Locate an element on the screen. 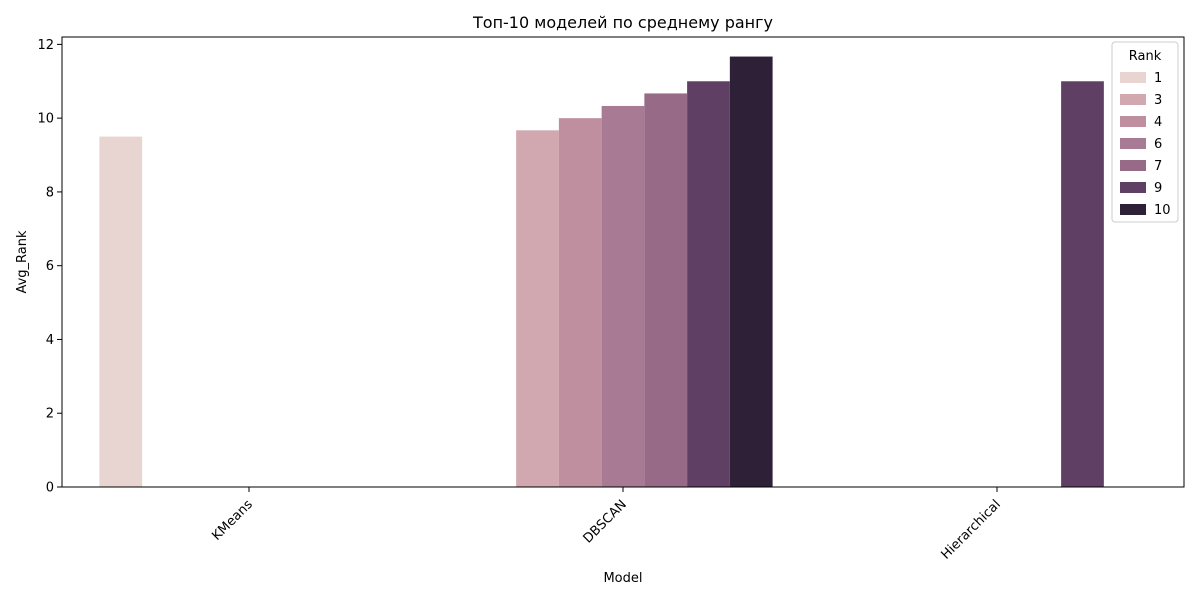 This screenshot has height=604, width=1200. legend-box is located at coordinates (1145, 132).